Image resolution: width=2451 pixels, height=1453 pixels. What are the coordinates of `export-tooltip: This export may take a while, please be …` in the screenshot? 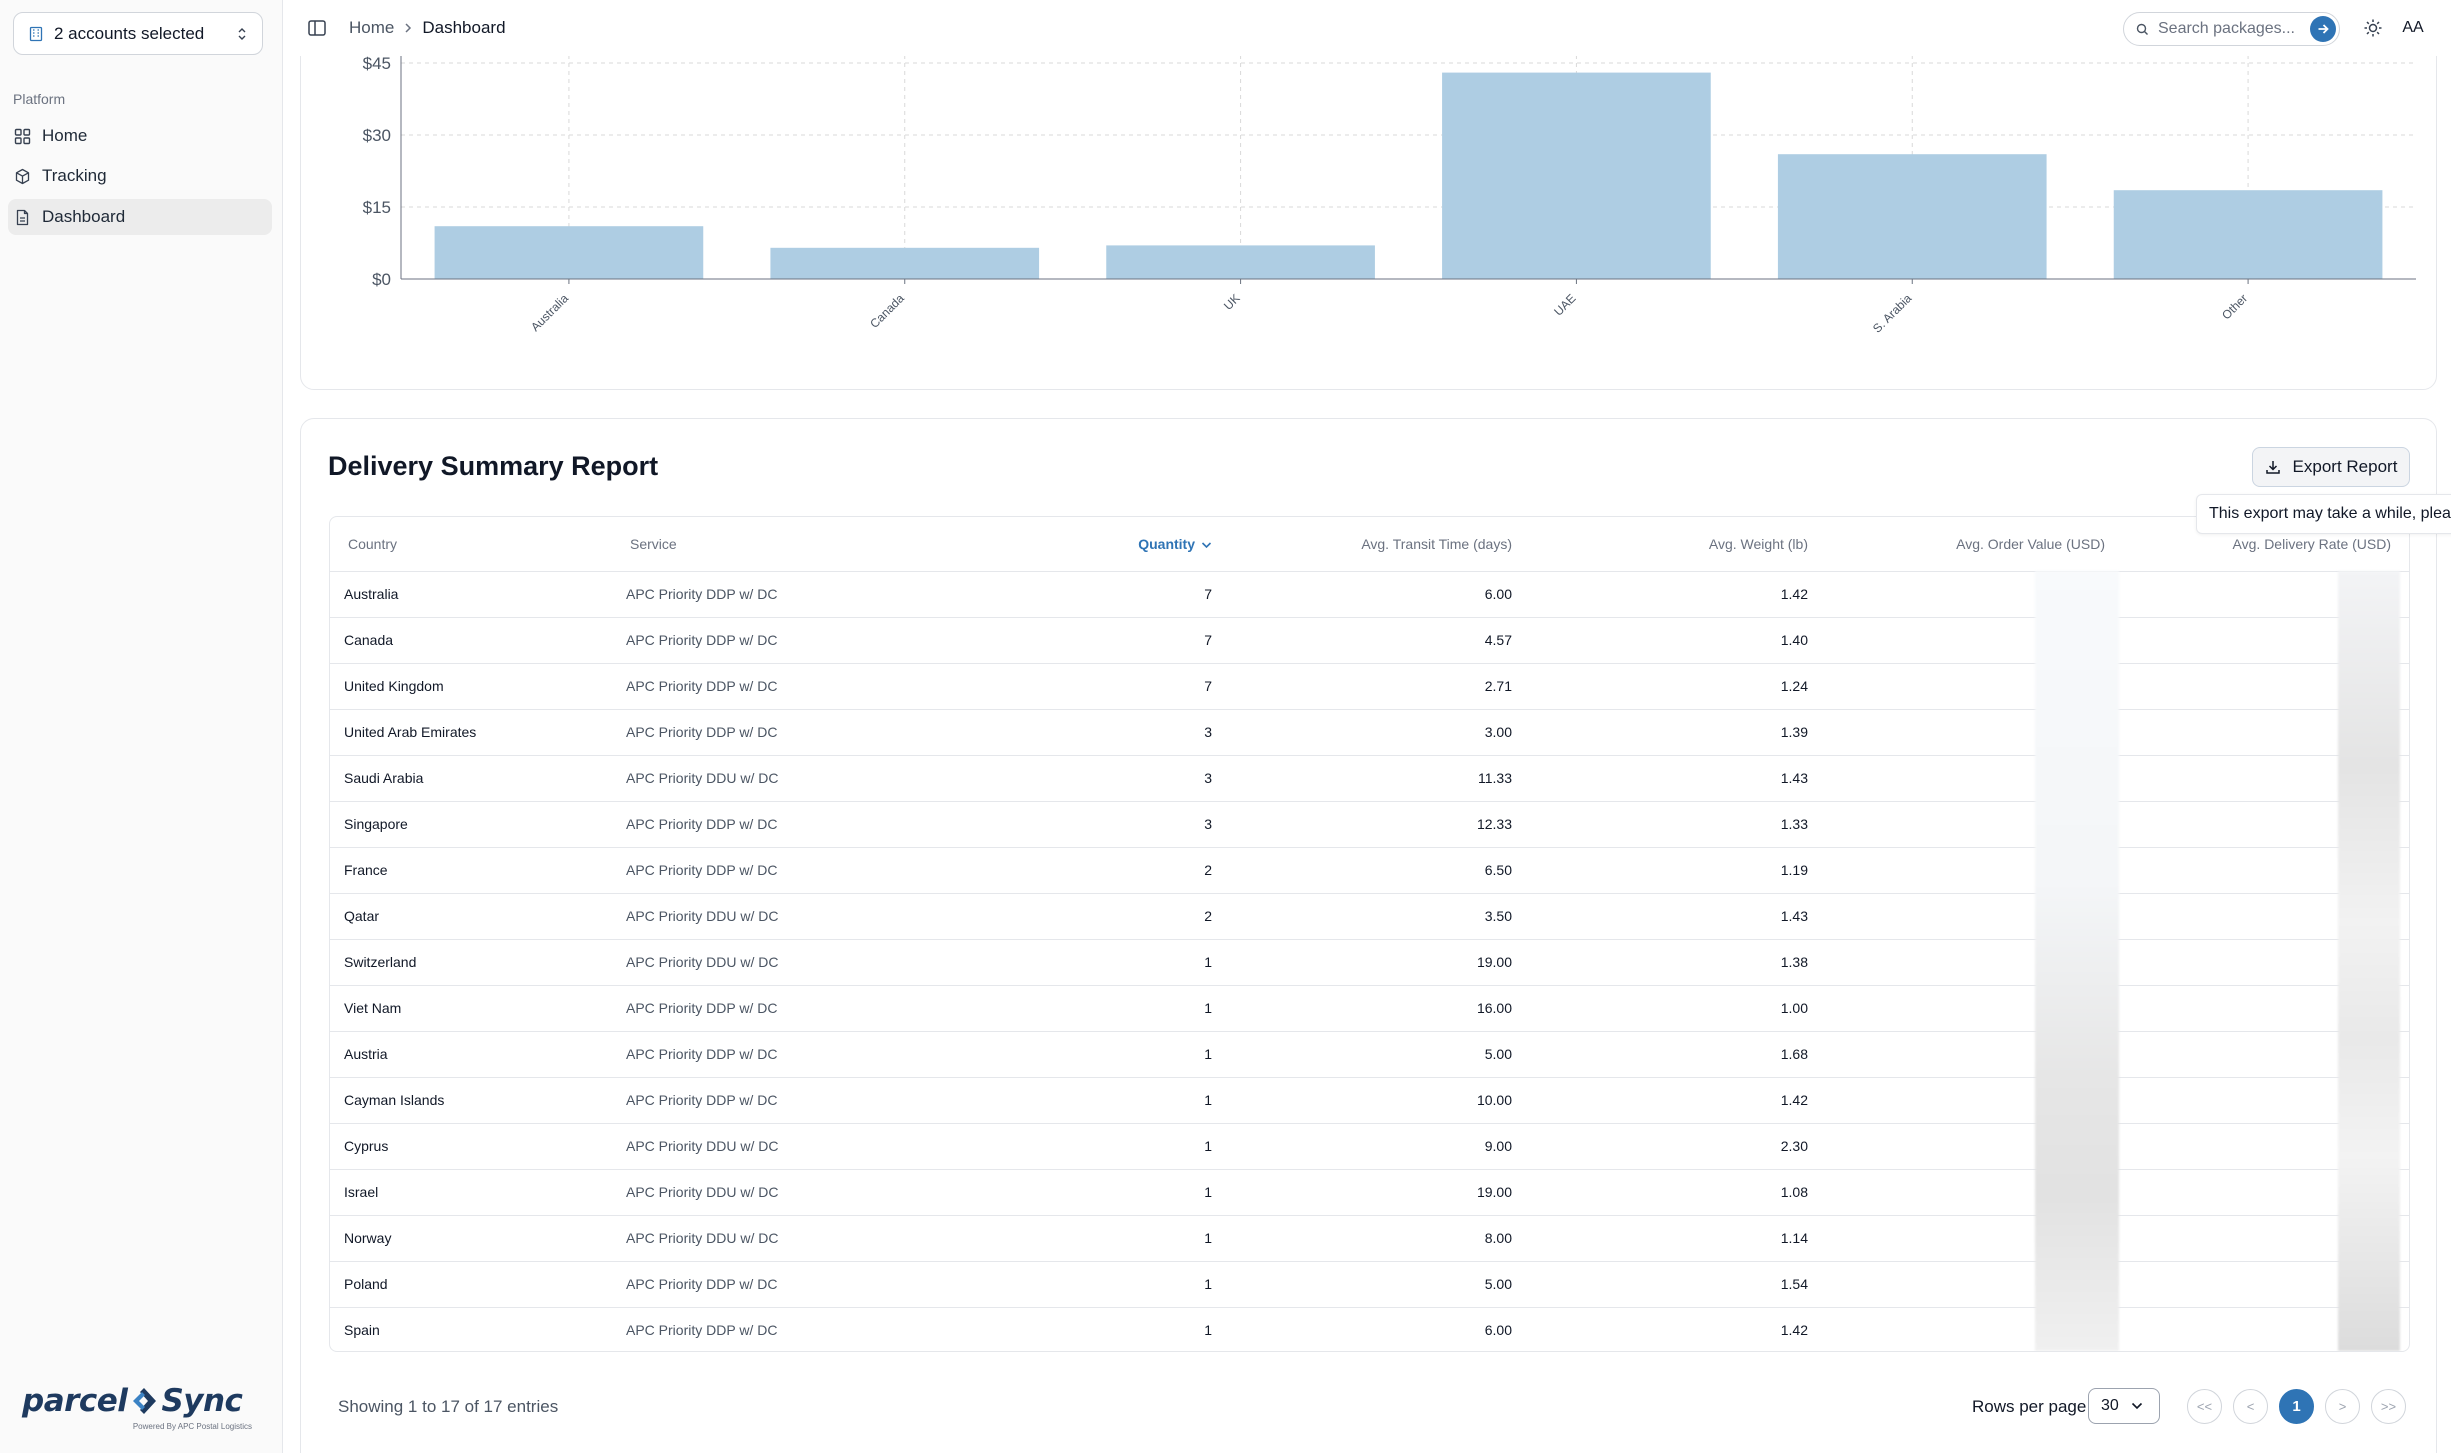 It's located at (2323, 514).